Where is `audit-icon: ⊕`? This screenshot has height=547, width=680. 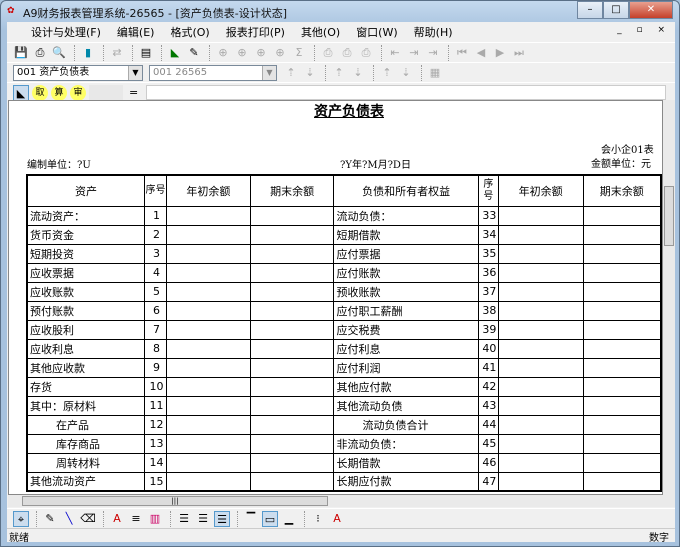 audit-icon: ⊕ is located at coordinates (261, 52).